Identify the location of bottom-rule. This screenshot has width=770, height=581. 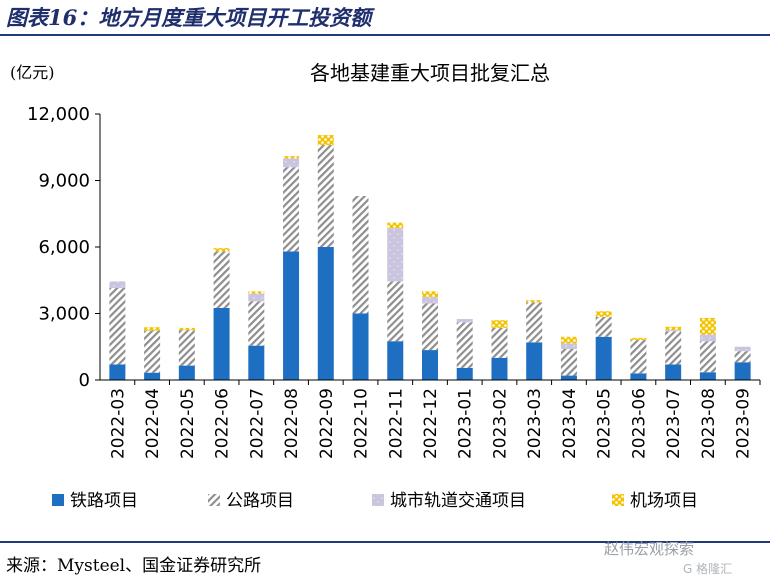
(385, 542).